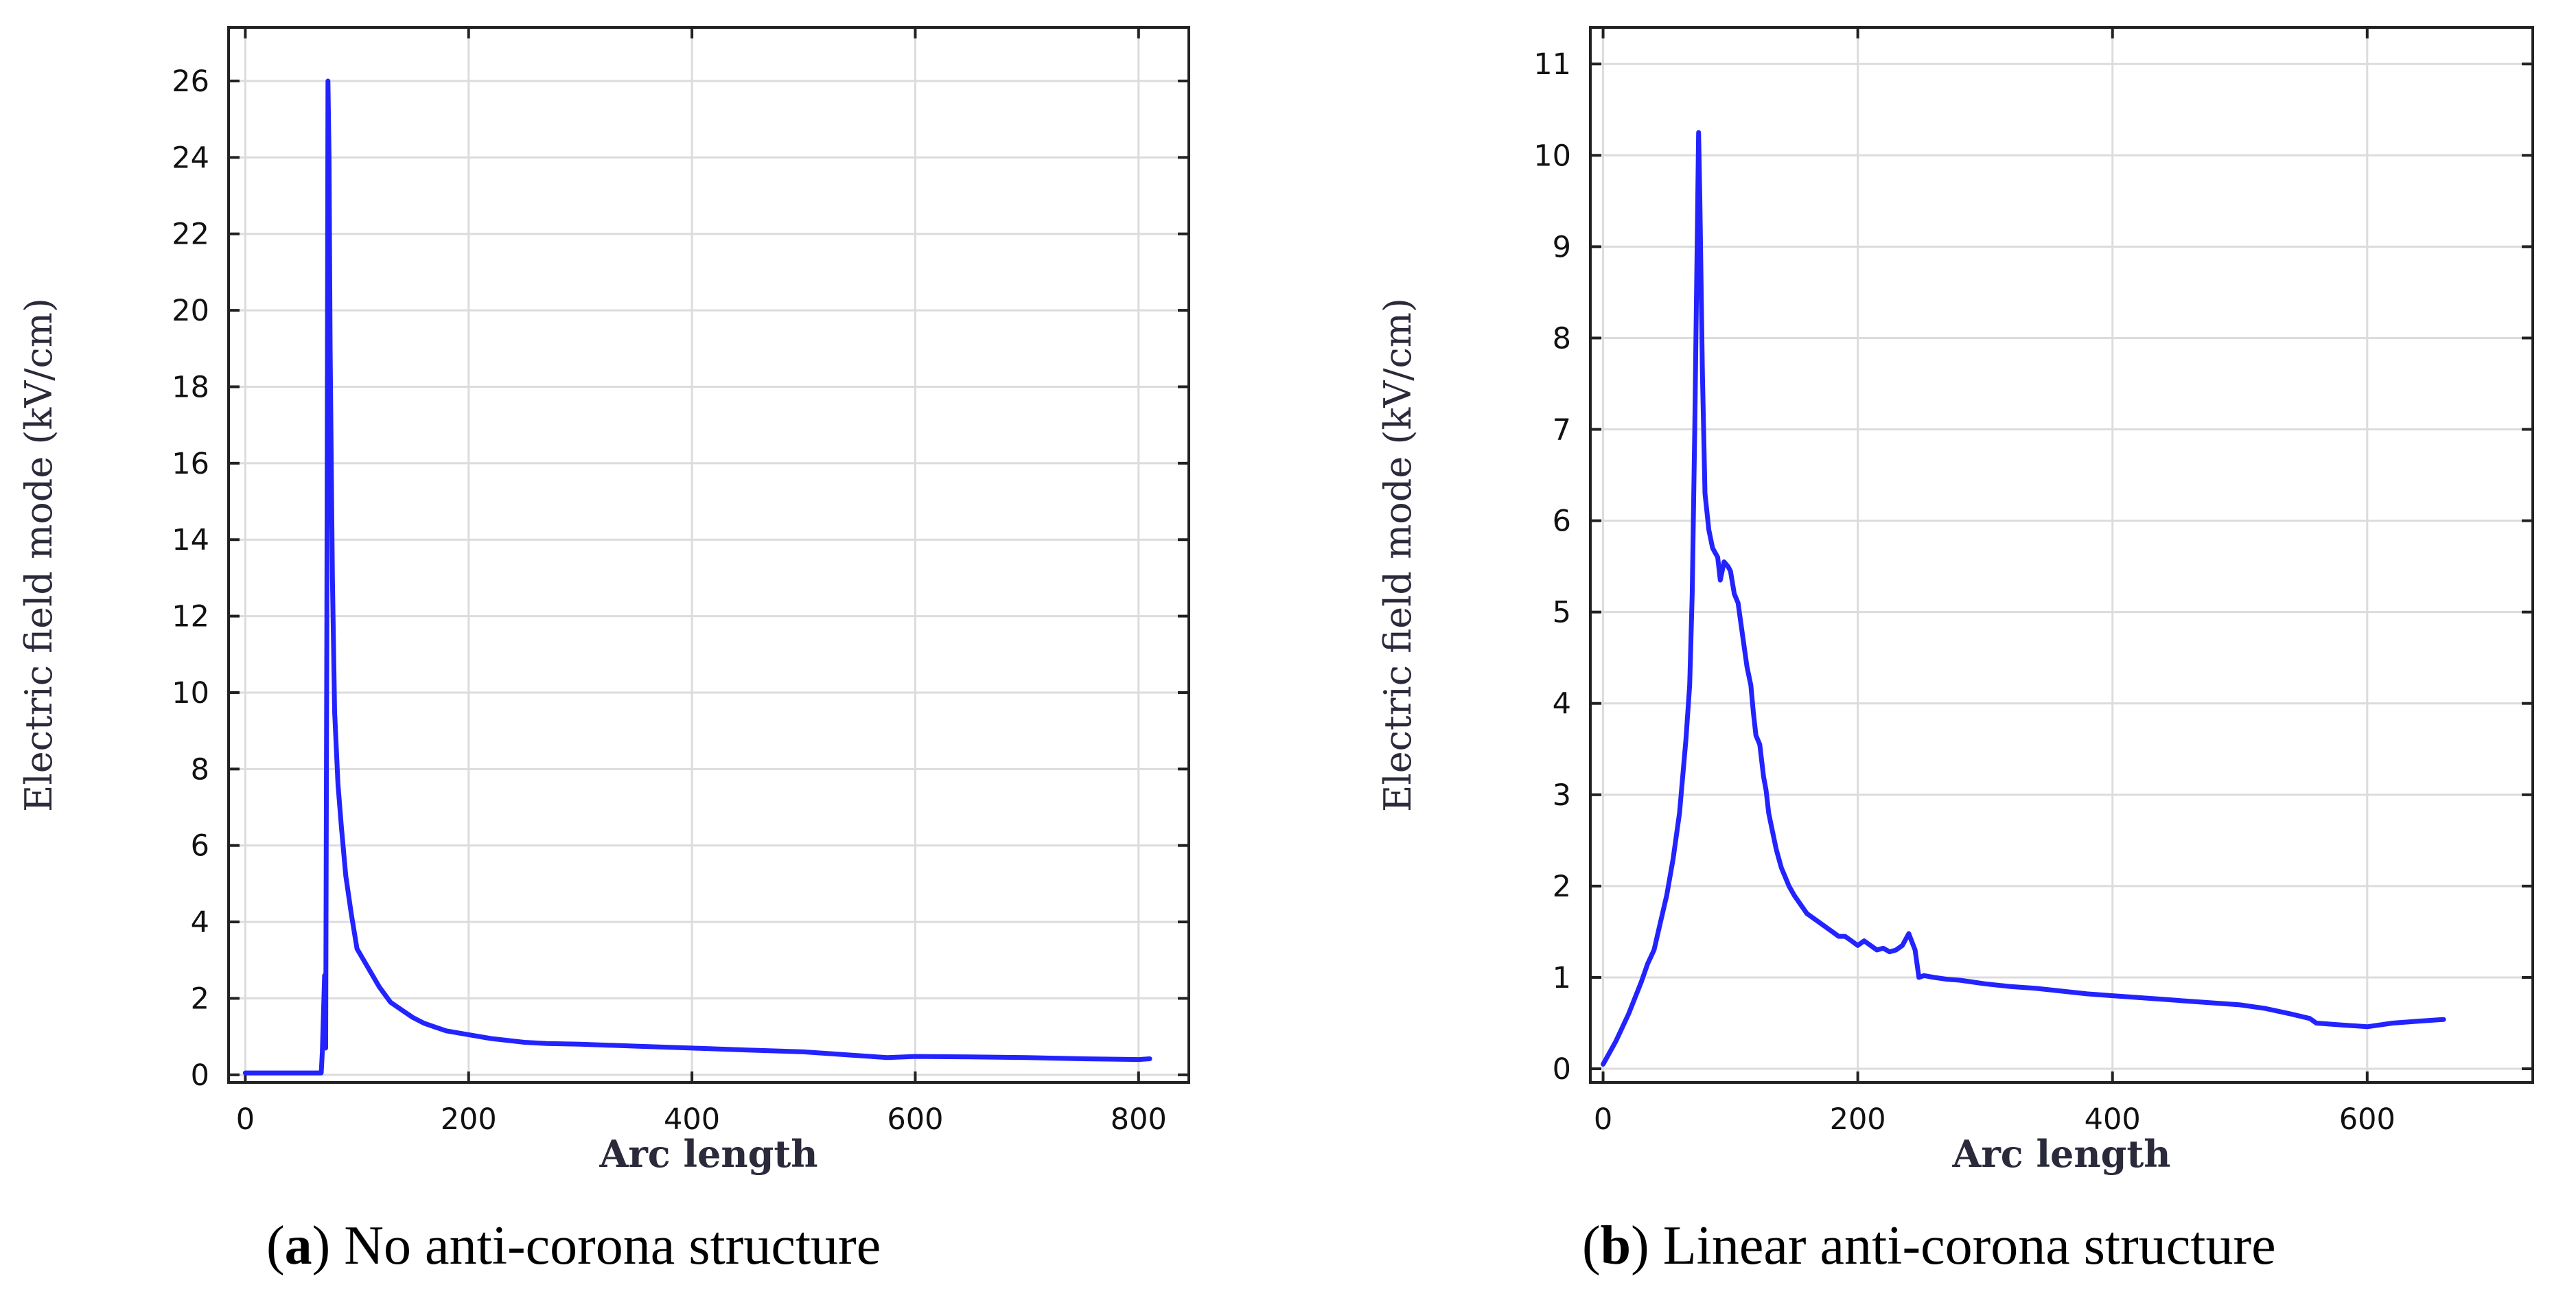 This screenshot has height=1298, width=2576. Describe the element at coordinates (1139, 1119) in the screenshot. I see `x-tick-label: 800` at that location.